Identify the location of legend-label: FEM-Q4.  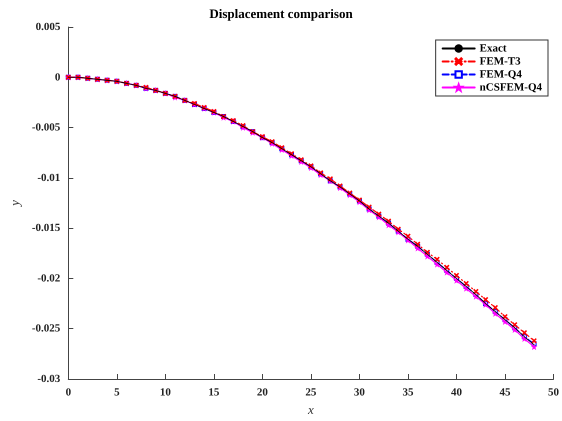
(501, 74).